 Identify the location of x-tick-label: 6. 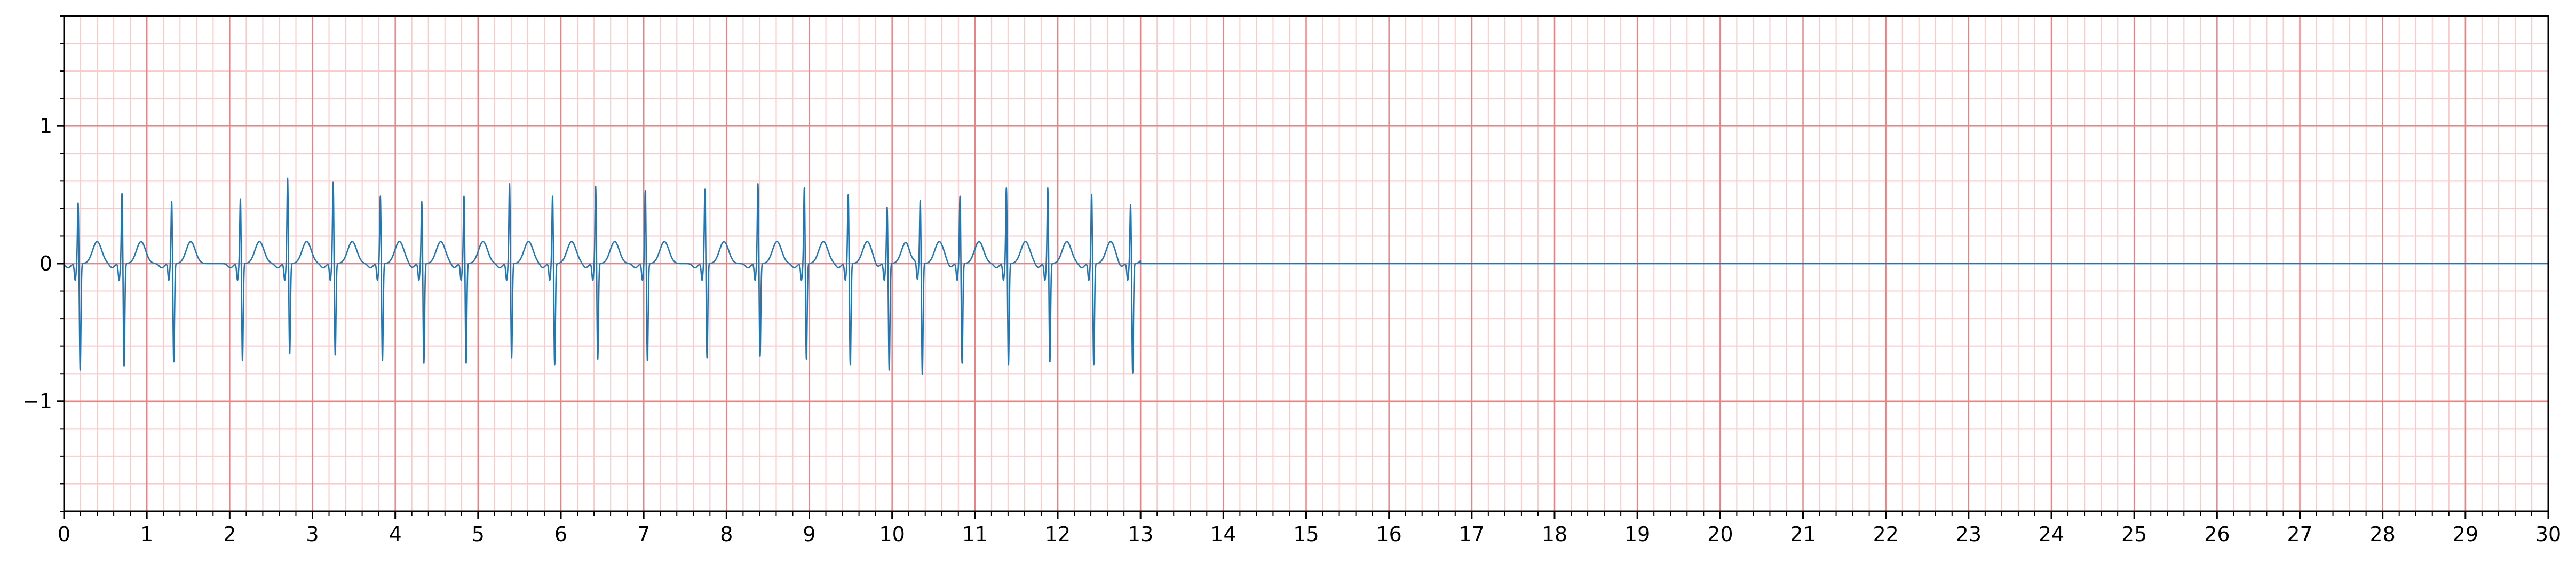
(561, 534).